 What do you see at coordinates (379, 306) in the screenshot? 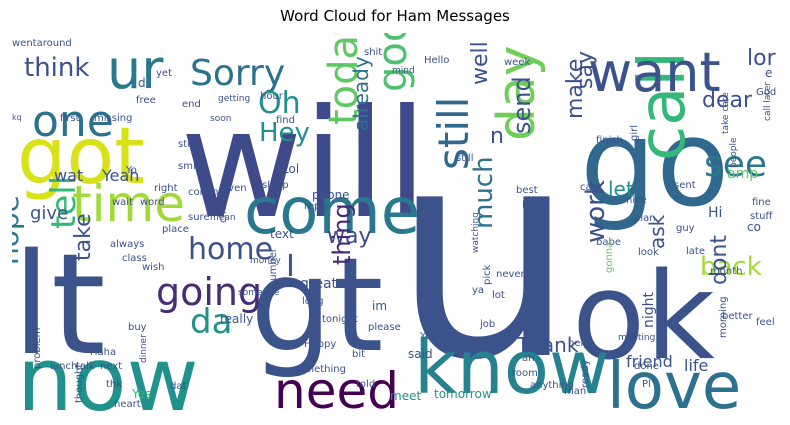
I see `word-im: im` at bounding box center [379, 306].